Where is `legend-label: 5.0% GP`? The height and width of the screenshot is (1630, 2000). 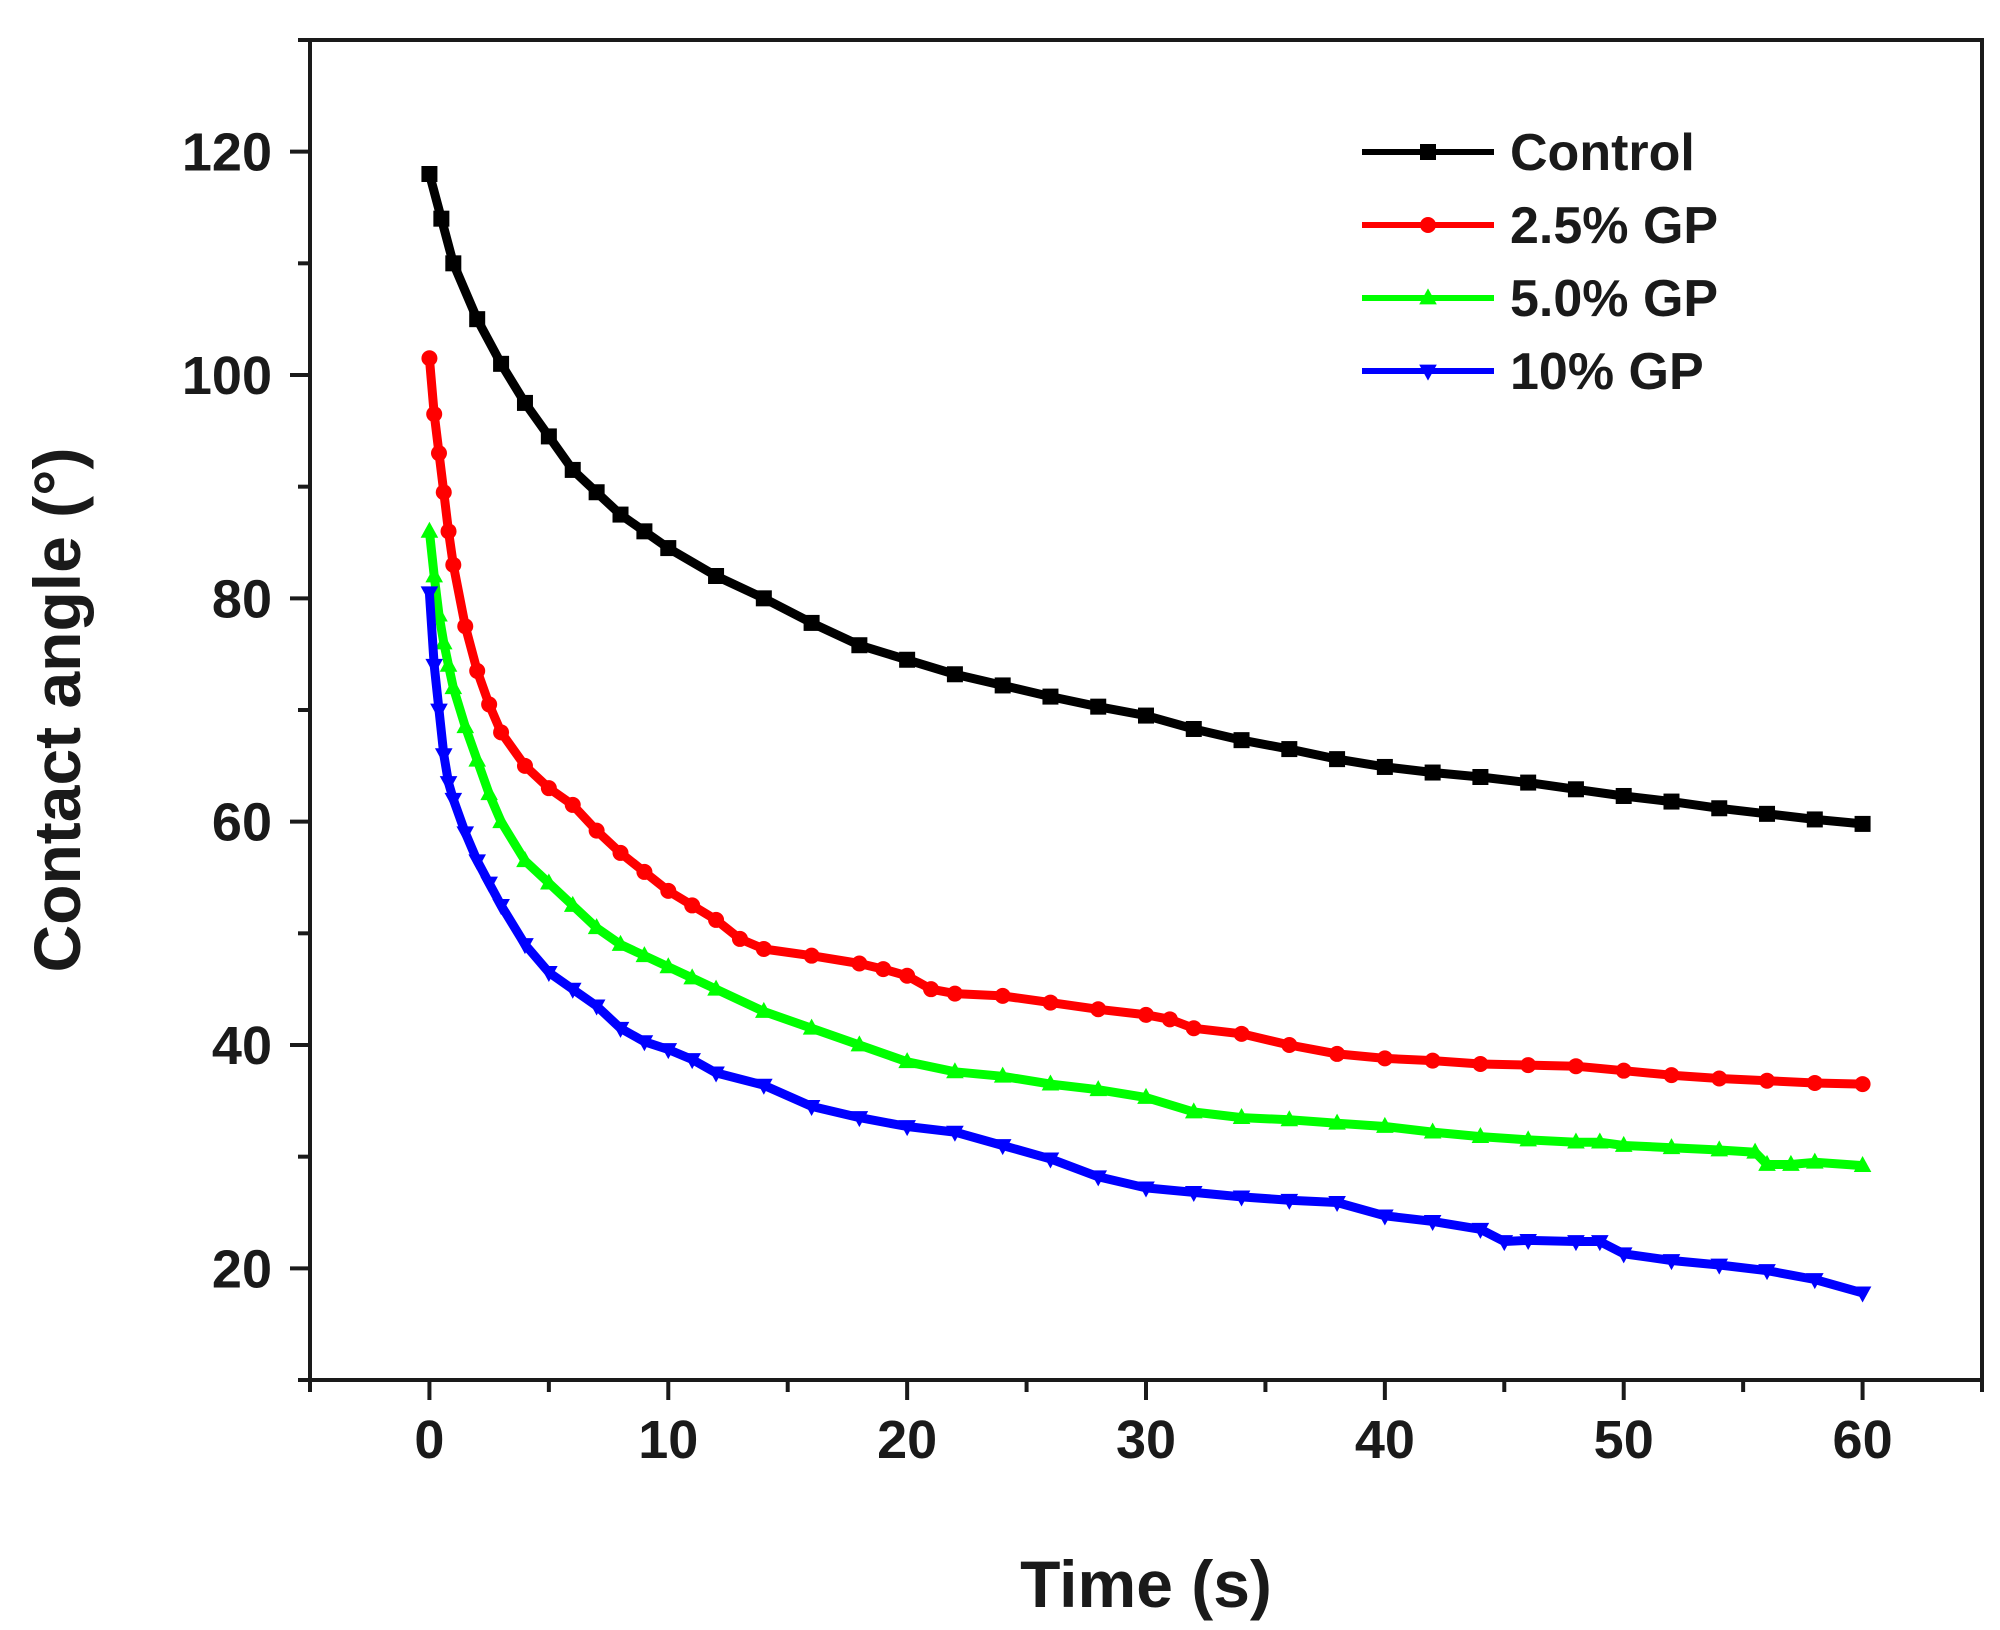
legend-label: 5.0% GP is located at coordinates (1614, 299).